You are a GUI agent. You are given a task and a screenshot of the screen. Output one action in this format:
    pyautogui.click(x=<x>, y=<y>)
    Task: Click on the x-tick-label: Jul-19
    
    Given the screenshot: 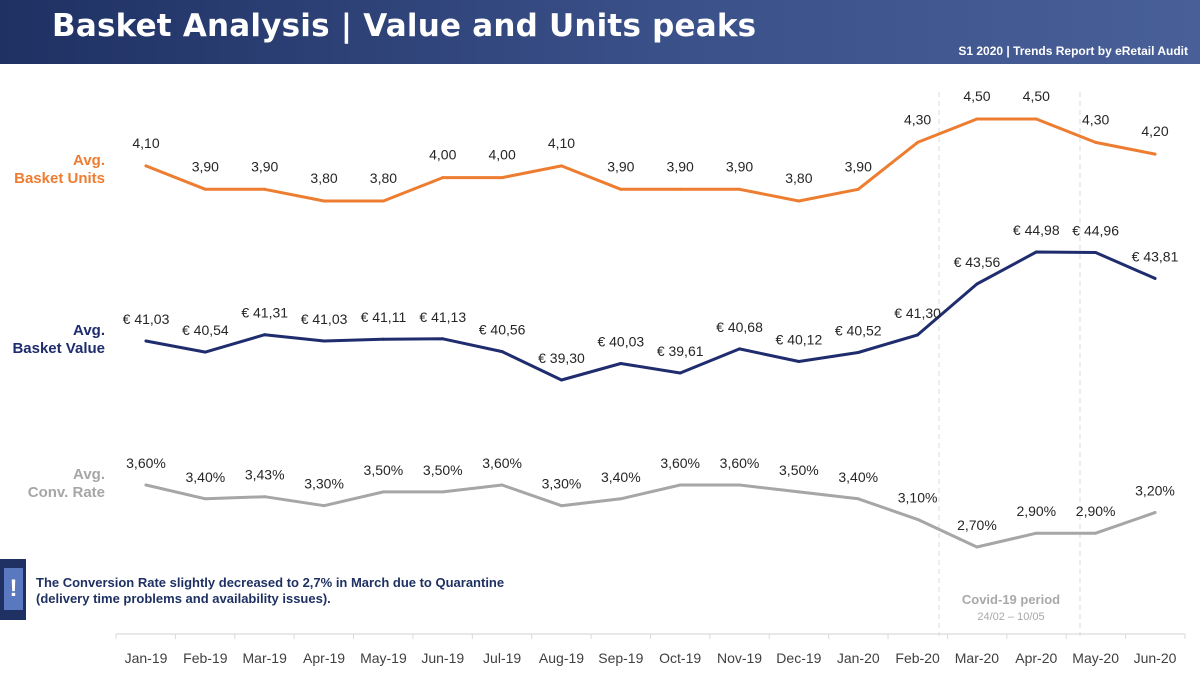 What is the action you would take?
    pyautogui.click(x=502, y=658)
    